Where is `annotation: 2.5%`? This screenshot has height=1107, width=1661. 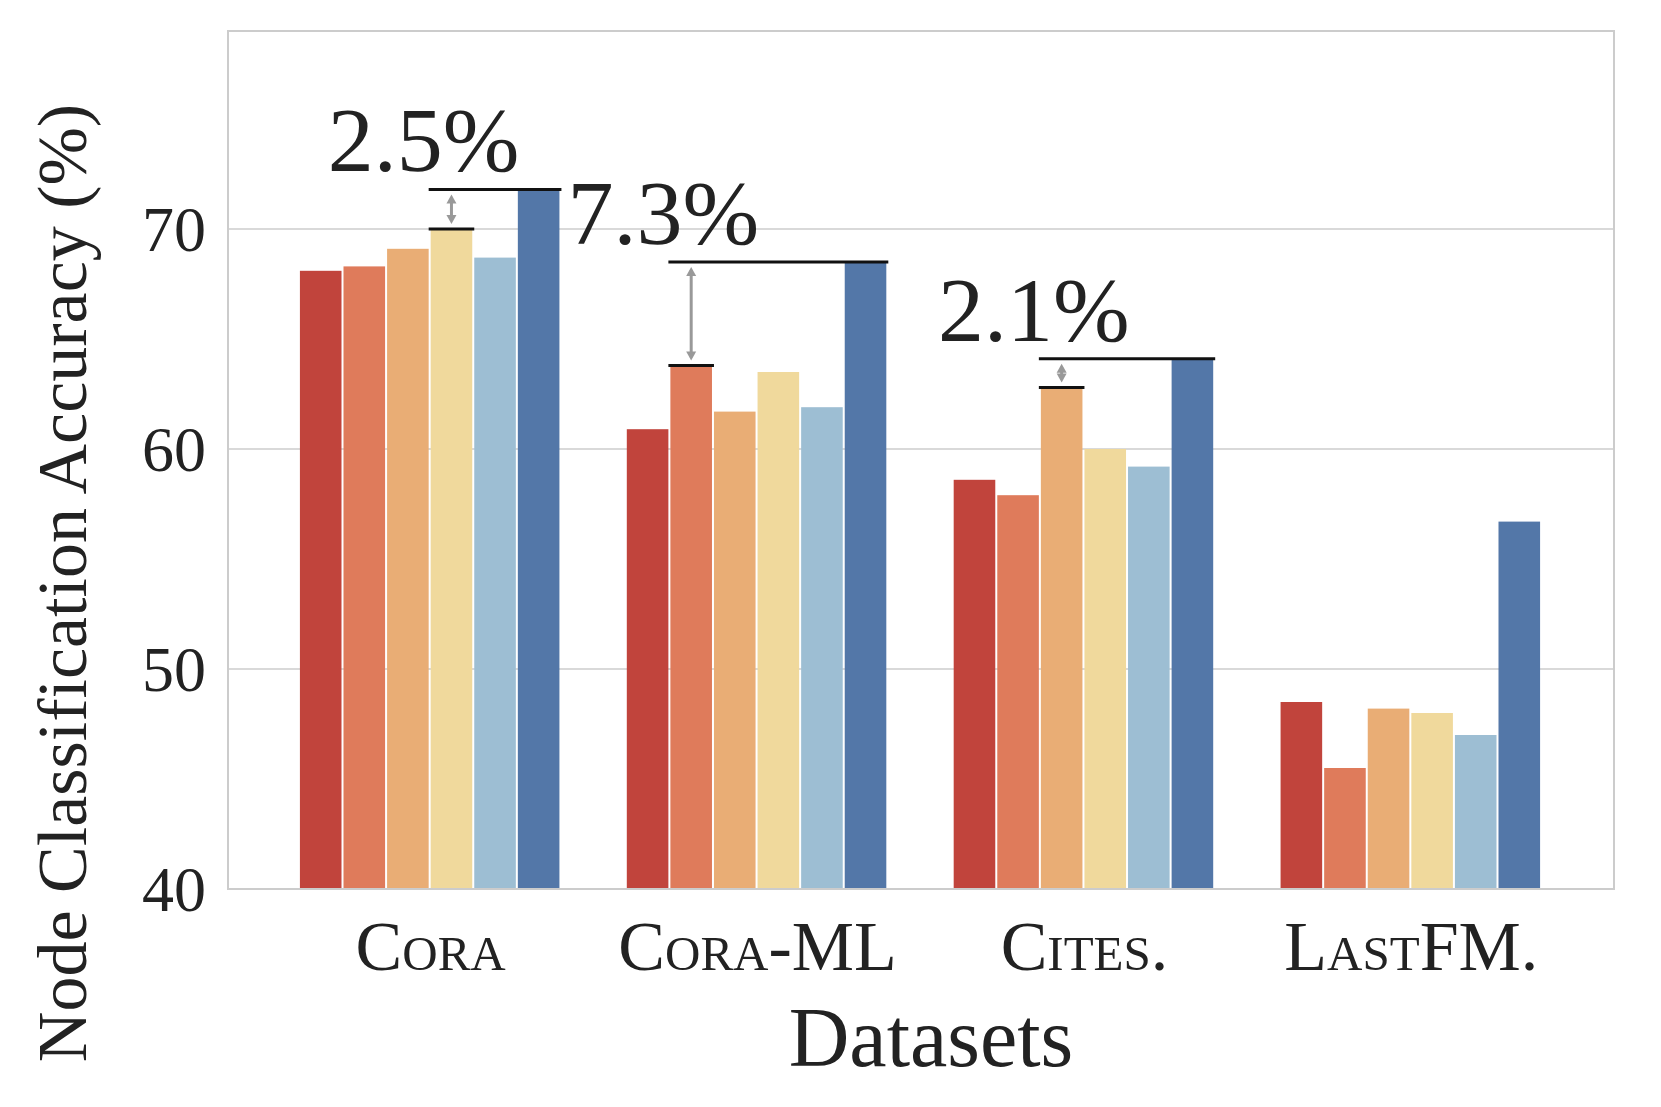
annotation: 2.5% is located at coordinates (423, 140).